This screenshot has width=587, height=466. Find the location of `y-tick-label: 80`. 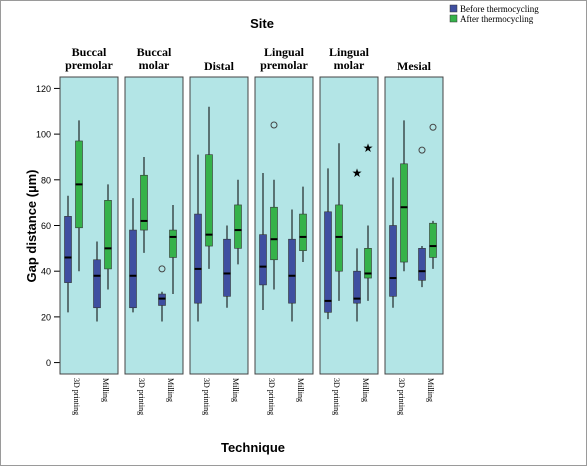

y-tick-label: 80 is located at coordinates (46, 180).